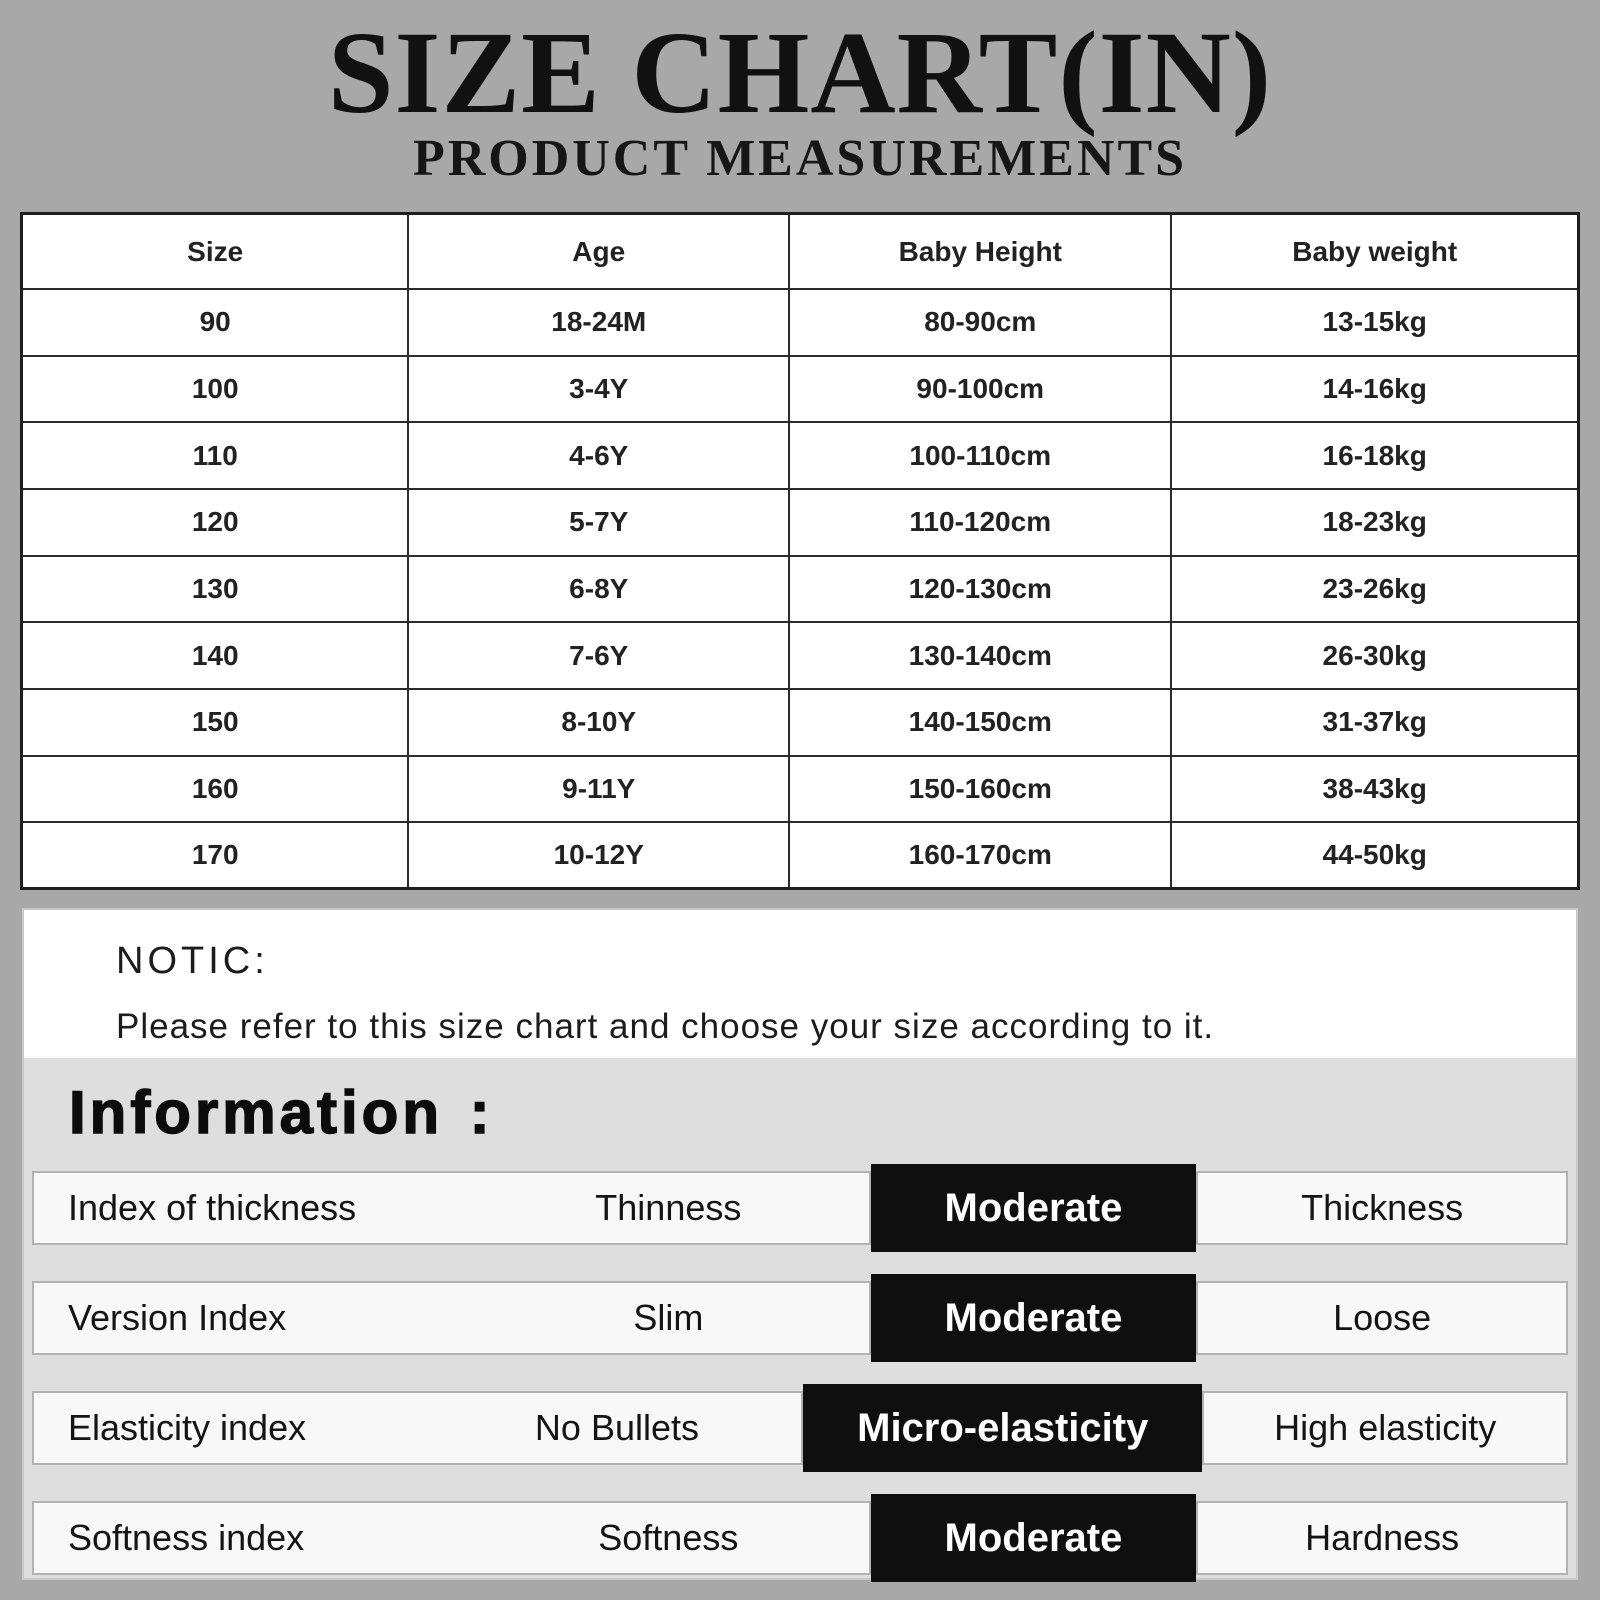 Image resolution: width=1600 pixels, height=1600 pixels. I want to click on page-subtitle: PRODUCT MEASUREMENTS, so click(800, 158).